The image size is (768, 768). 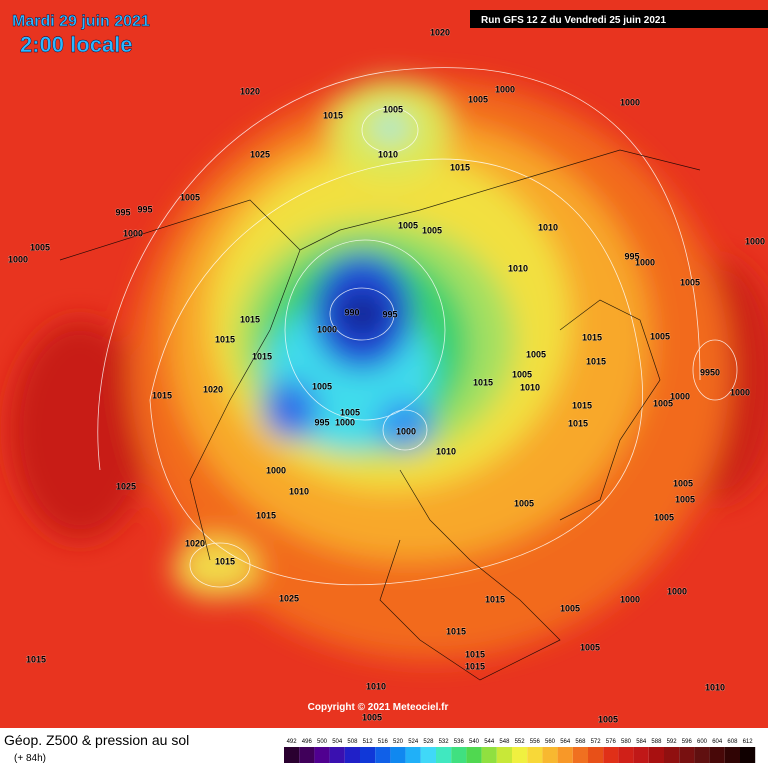 I want to click on colorbar-label: 504, so click(x=337, y=742).